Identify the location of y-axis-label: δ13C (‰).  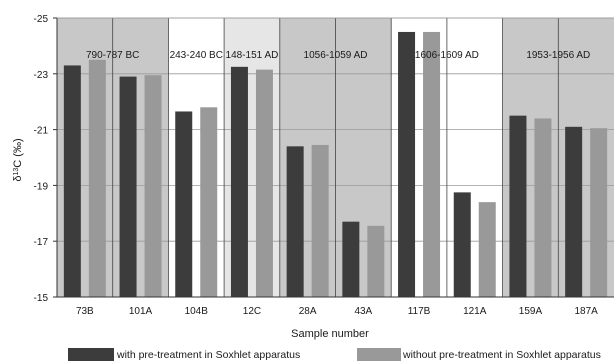
(18, 159).